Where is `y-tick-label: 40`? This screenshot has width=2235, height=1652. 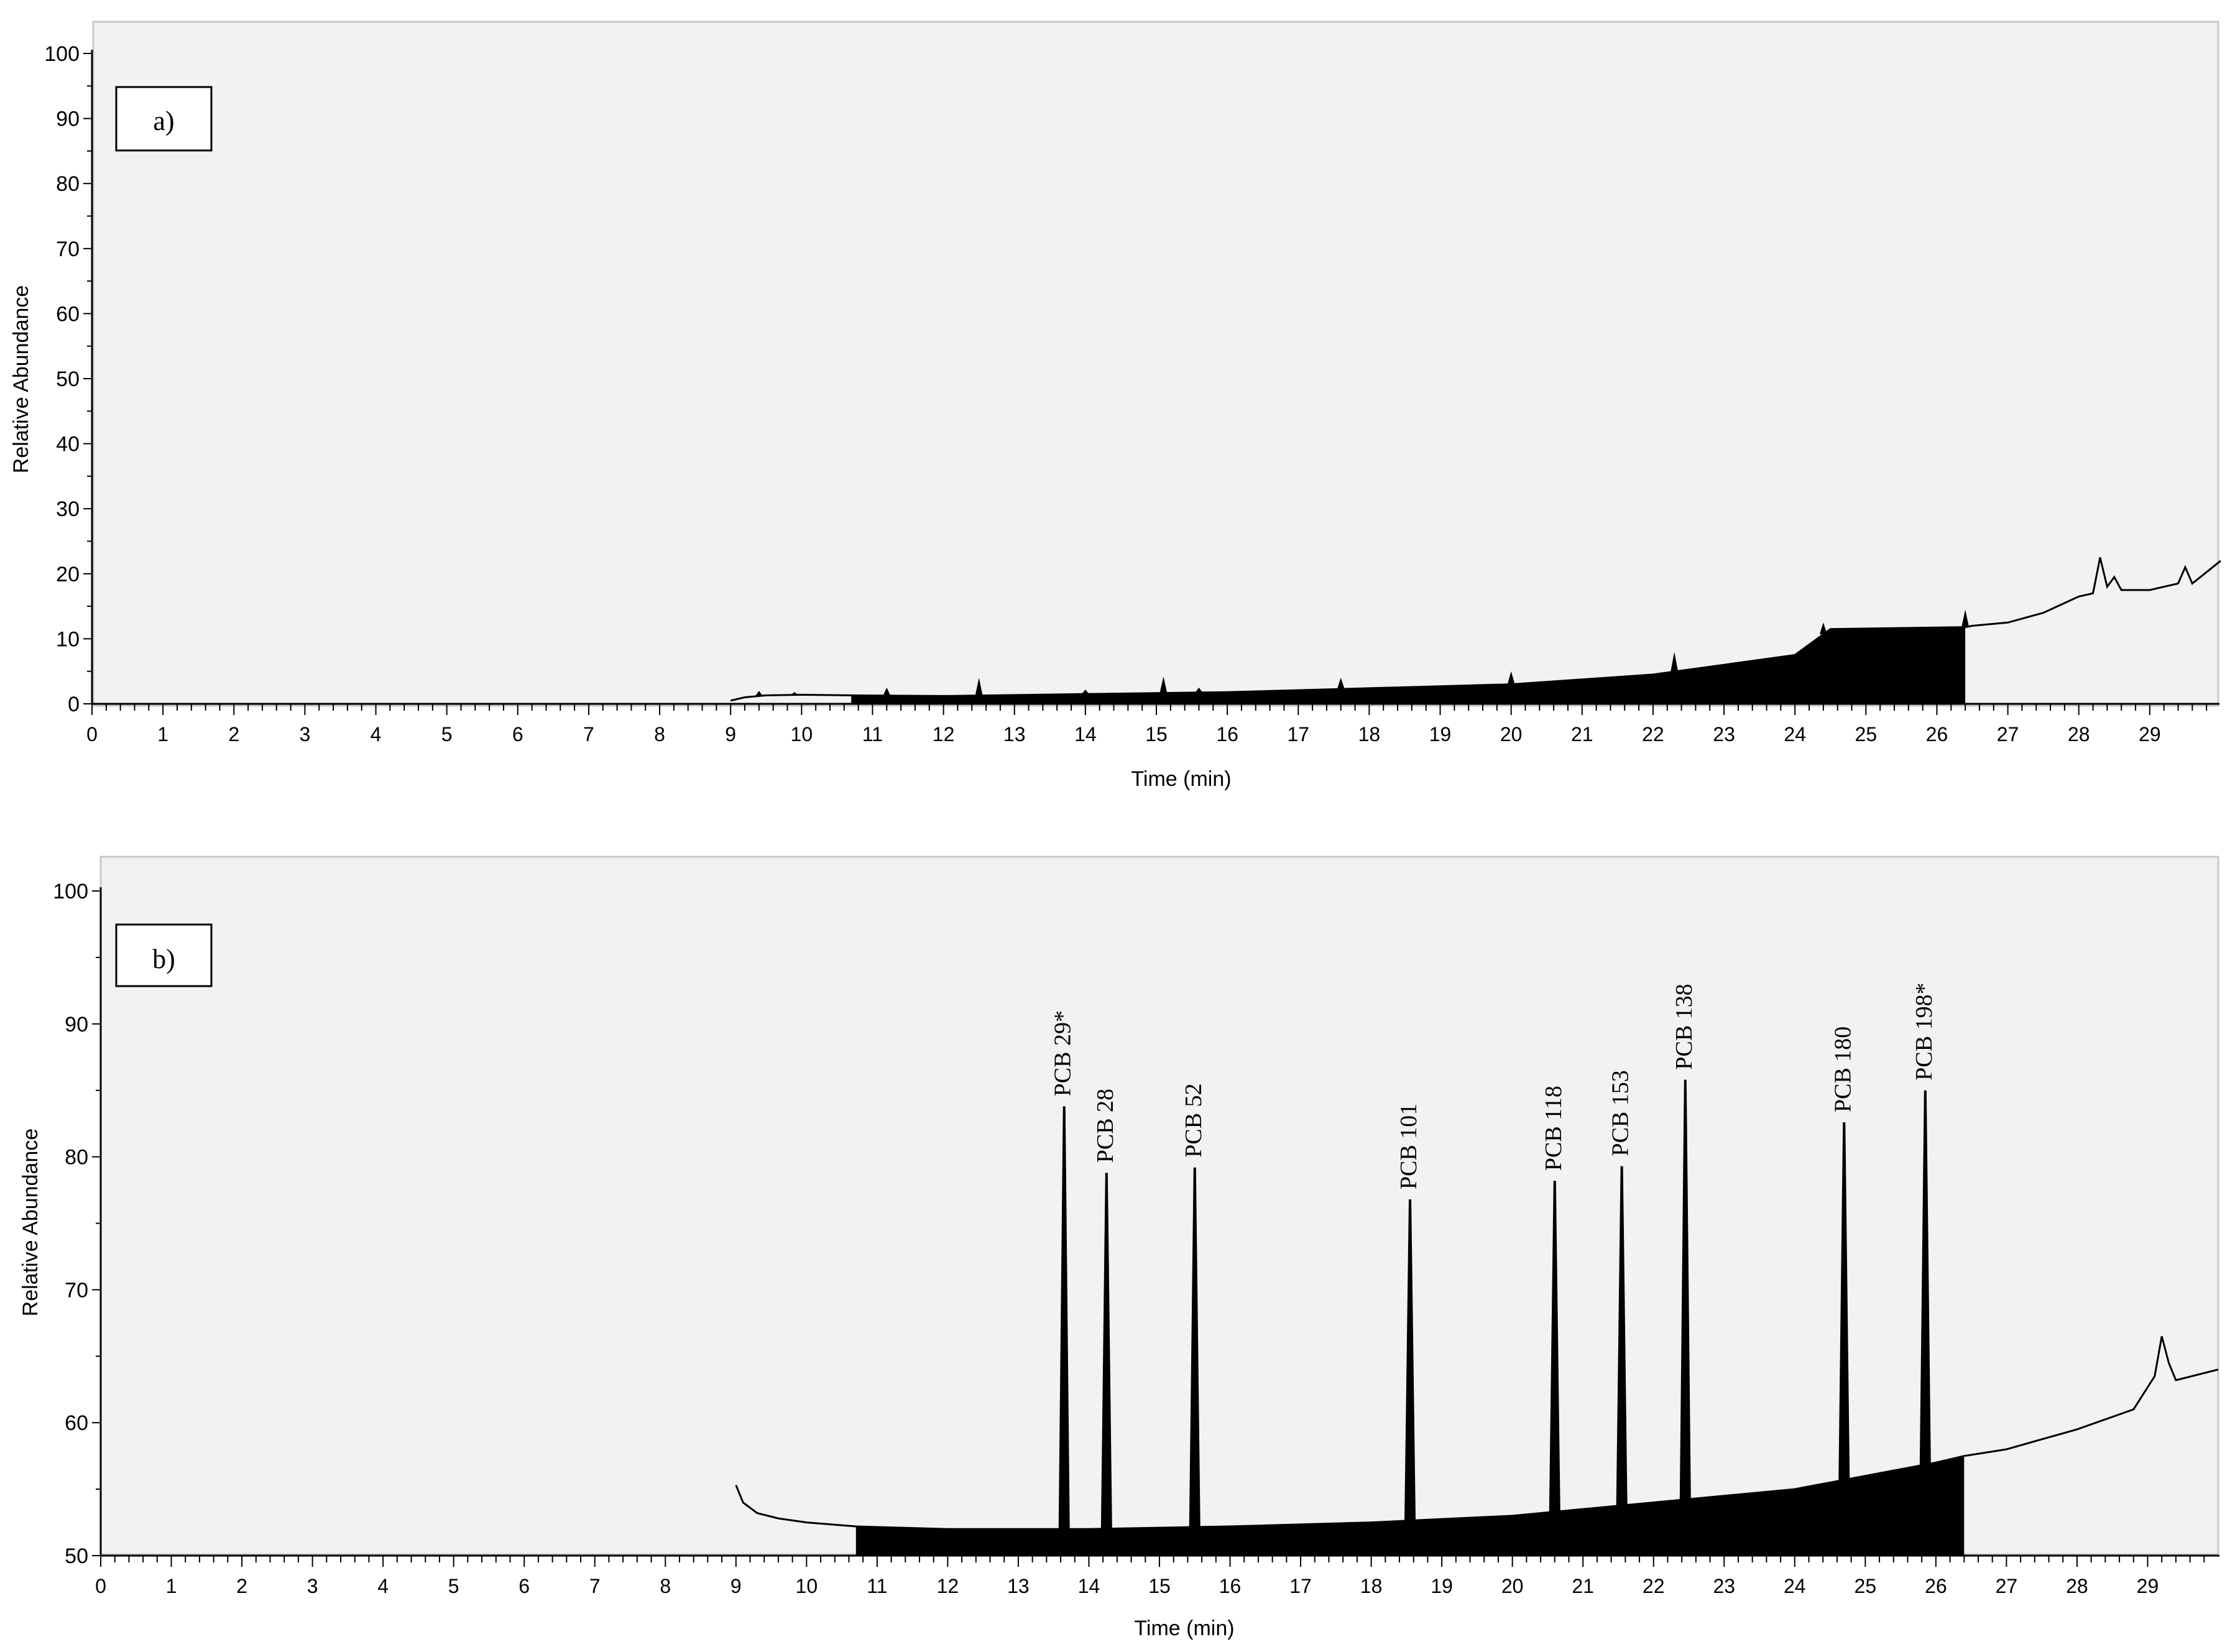
y-tick-label: 40 is located at coordinates (68, 444).